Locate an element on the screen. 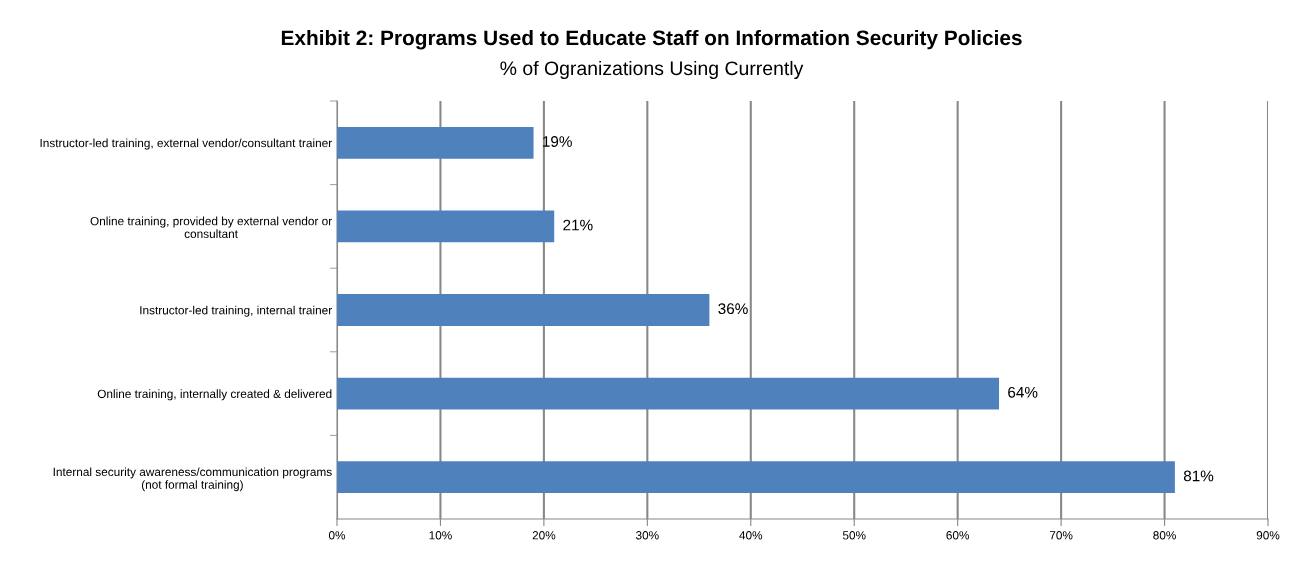  data-label: 19% is located at coordinates (557, 141).